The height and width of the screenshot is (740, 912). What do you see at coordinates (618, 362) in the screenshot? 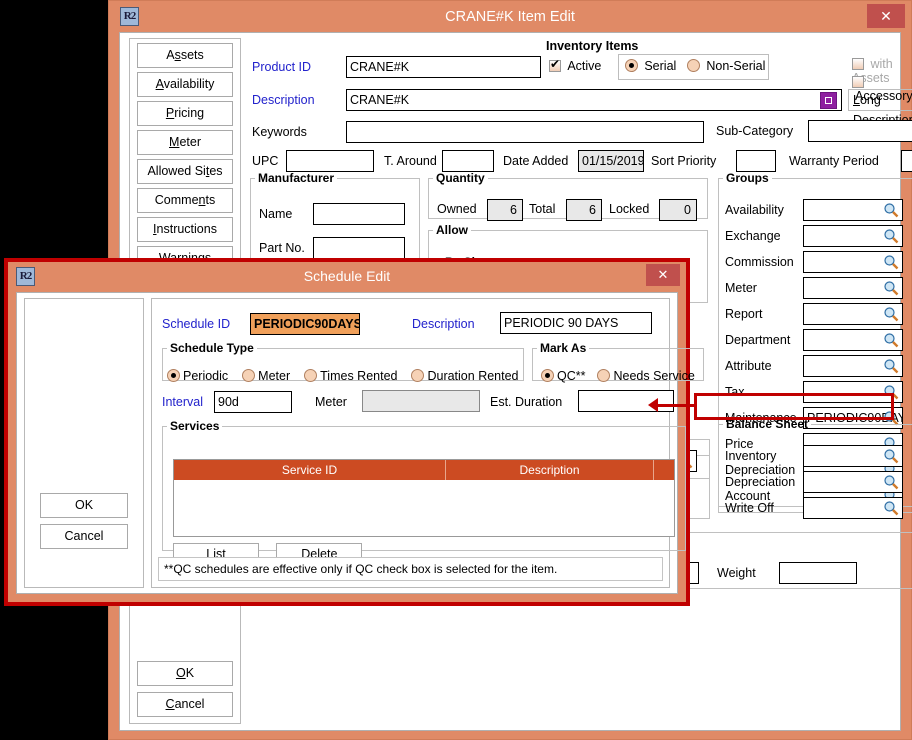
I see `mark-as-group: Mark As QC** Needs Service` at bounding box center [618, 362].